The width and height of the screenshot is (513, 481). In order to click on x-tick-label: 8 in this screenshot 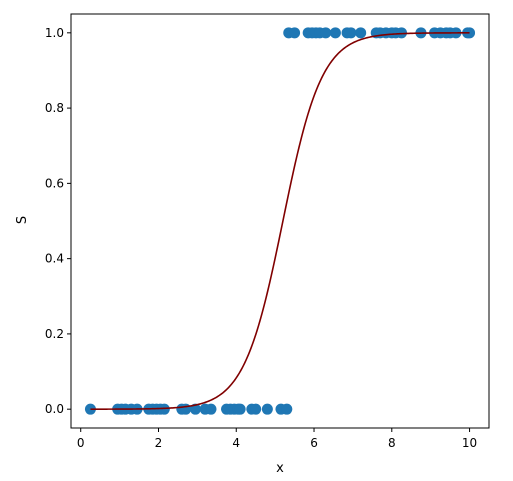, I will do `click(392, 443)`.